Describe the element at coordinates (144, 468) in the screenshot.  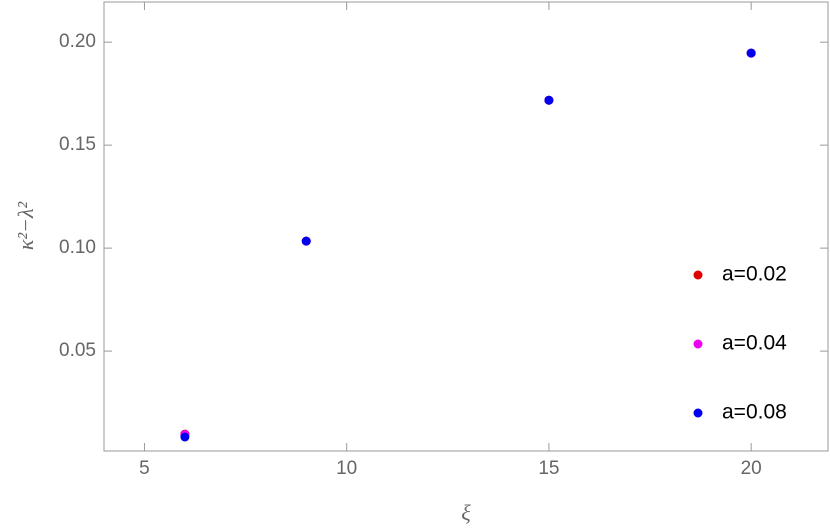
I see `x-tick-label: 5` at that location.